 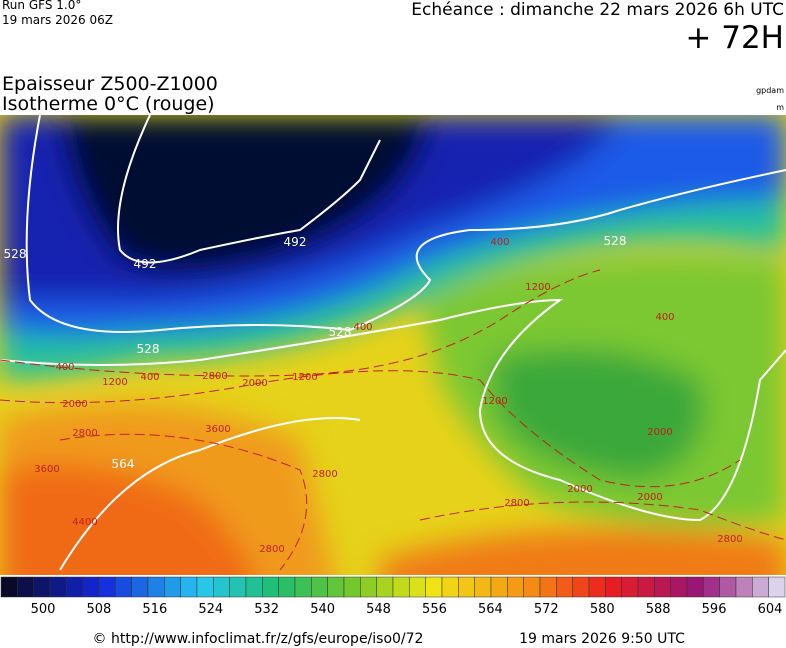 I want to click on colorbar-tick-label: 508, so click(x=99, y=609).